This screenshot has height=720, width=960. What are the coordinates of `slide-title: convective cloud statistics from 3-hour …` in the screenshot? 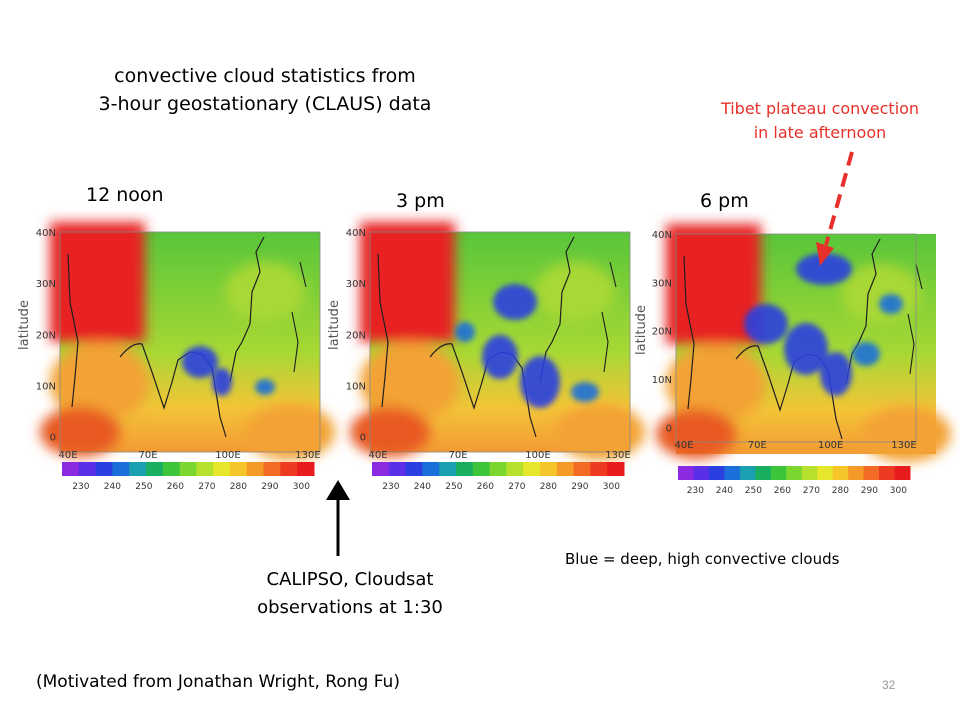 It's located at (265, 90).